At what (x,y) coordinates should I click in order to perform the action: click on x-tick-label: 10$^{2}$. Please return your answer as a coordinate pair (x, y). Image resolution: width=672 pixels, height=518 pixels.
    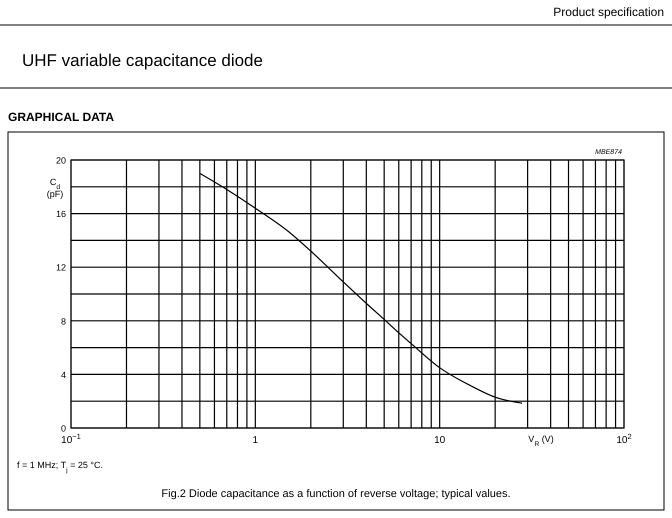
    Looking at the image, I should click on (624, 439).